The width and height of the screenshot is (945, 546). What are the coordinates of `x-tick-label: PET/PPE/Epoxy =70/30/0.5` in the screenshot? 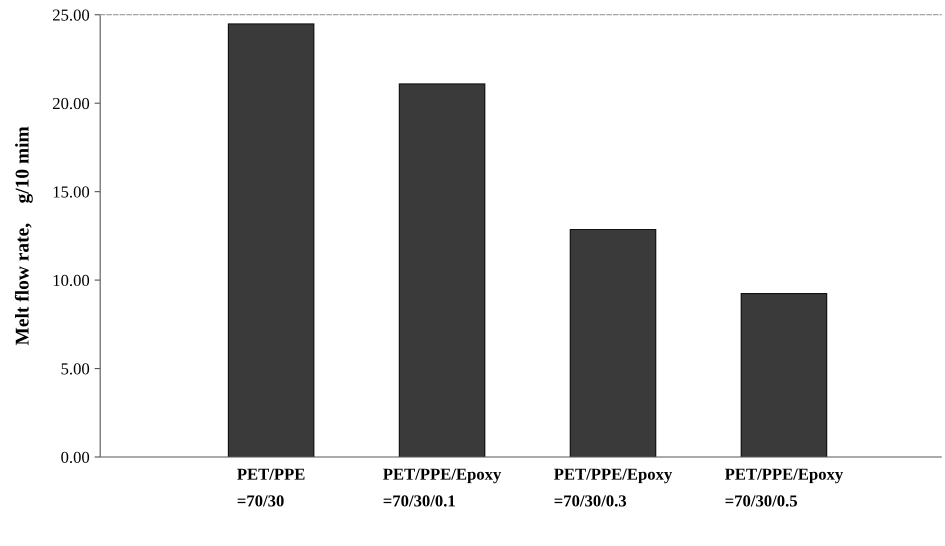 It's located at (784, 487).